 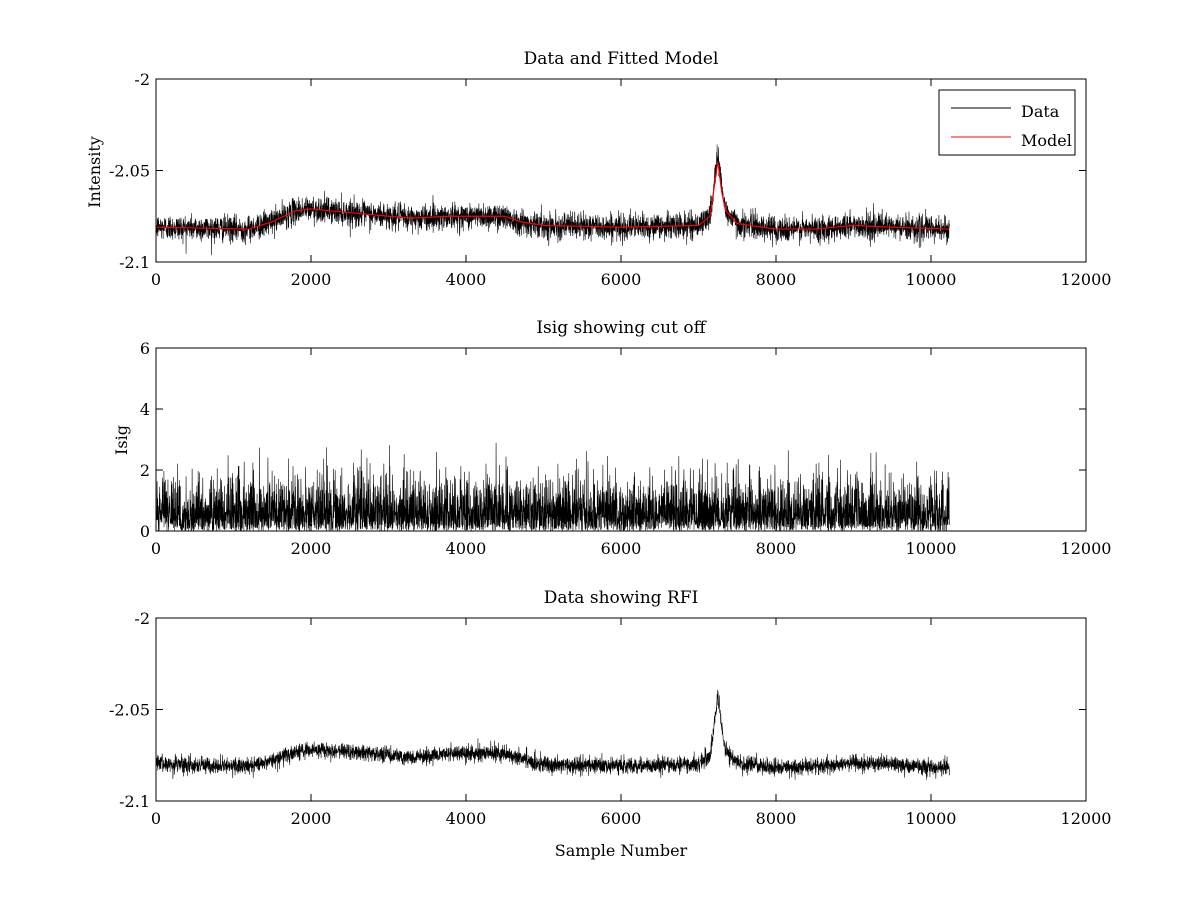 What do you see at coordinates (621, 59) in the screenshot?
I see `panel-title: Data and Fitted Model` at bounding box center [621, 59].